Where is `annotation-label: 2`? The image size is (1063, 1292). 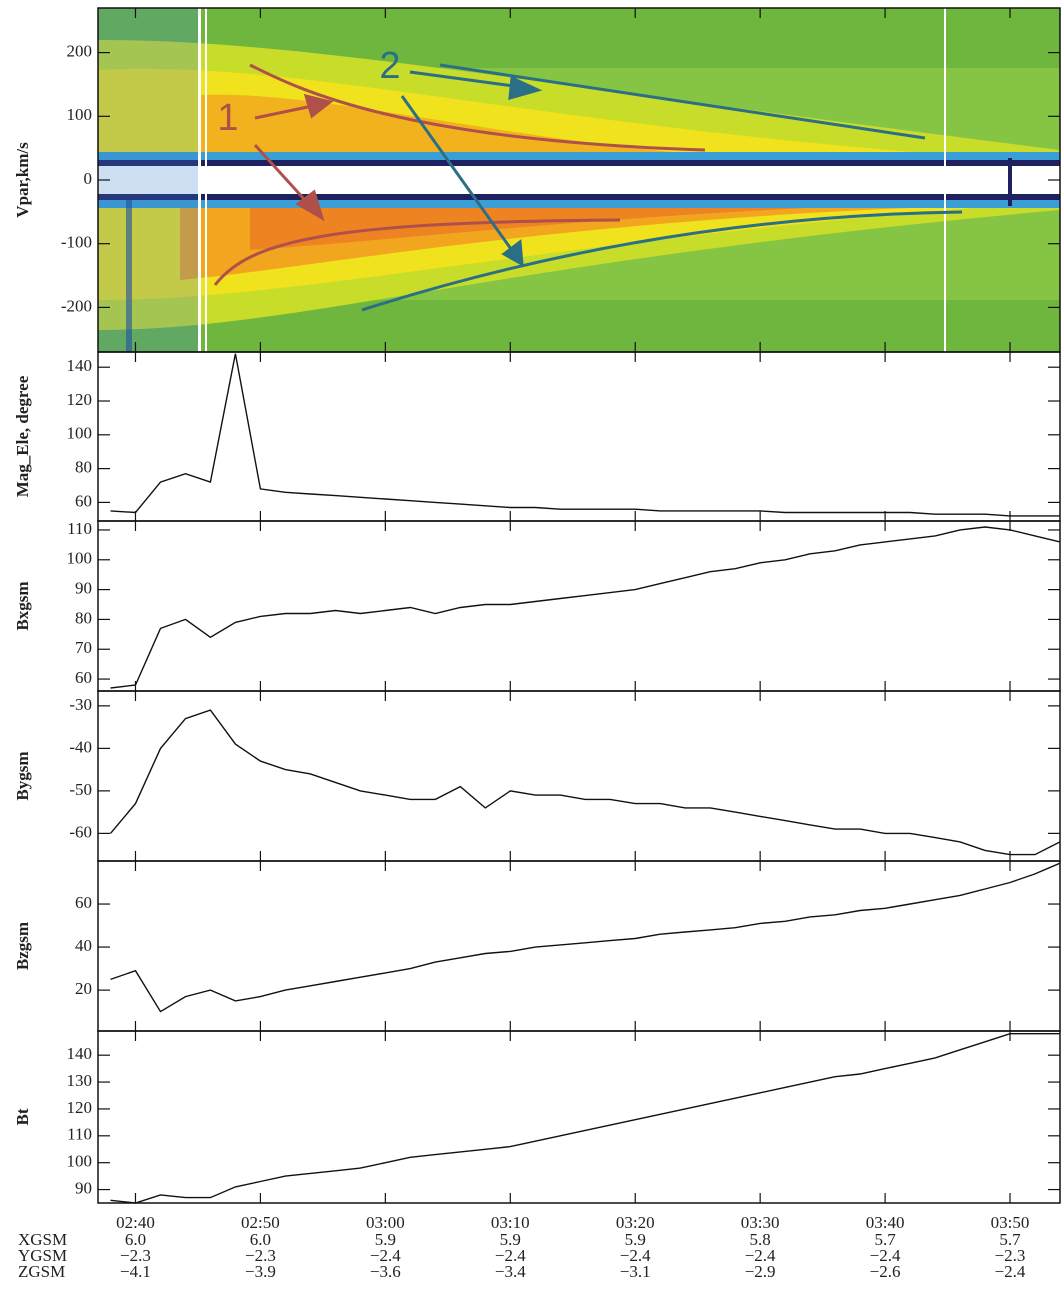
annotation-label: 2 is located at coordinates (389, 66).